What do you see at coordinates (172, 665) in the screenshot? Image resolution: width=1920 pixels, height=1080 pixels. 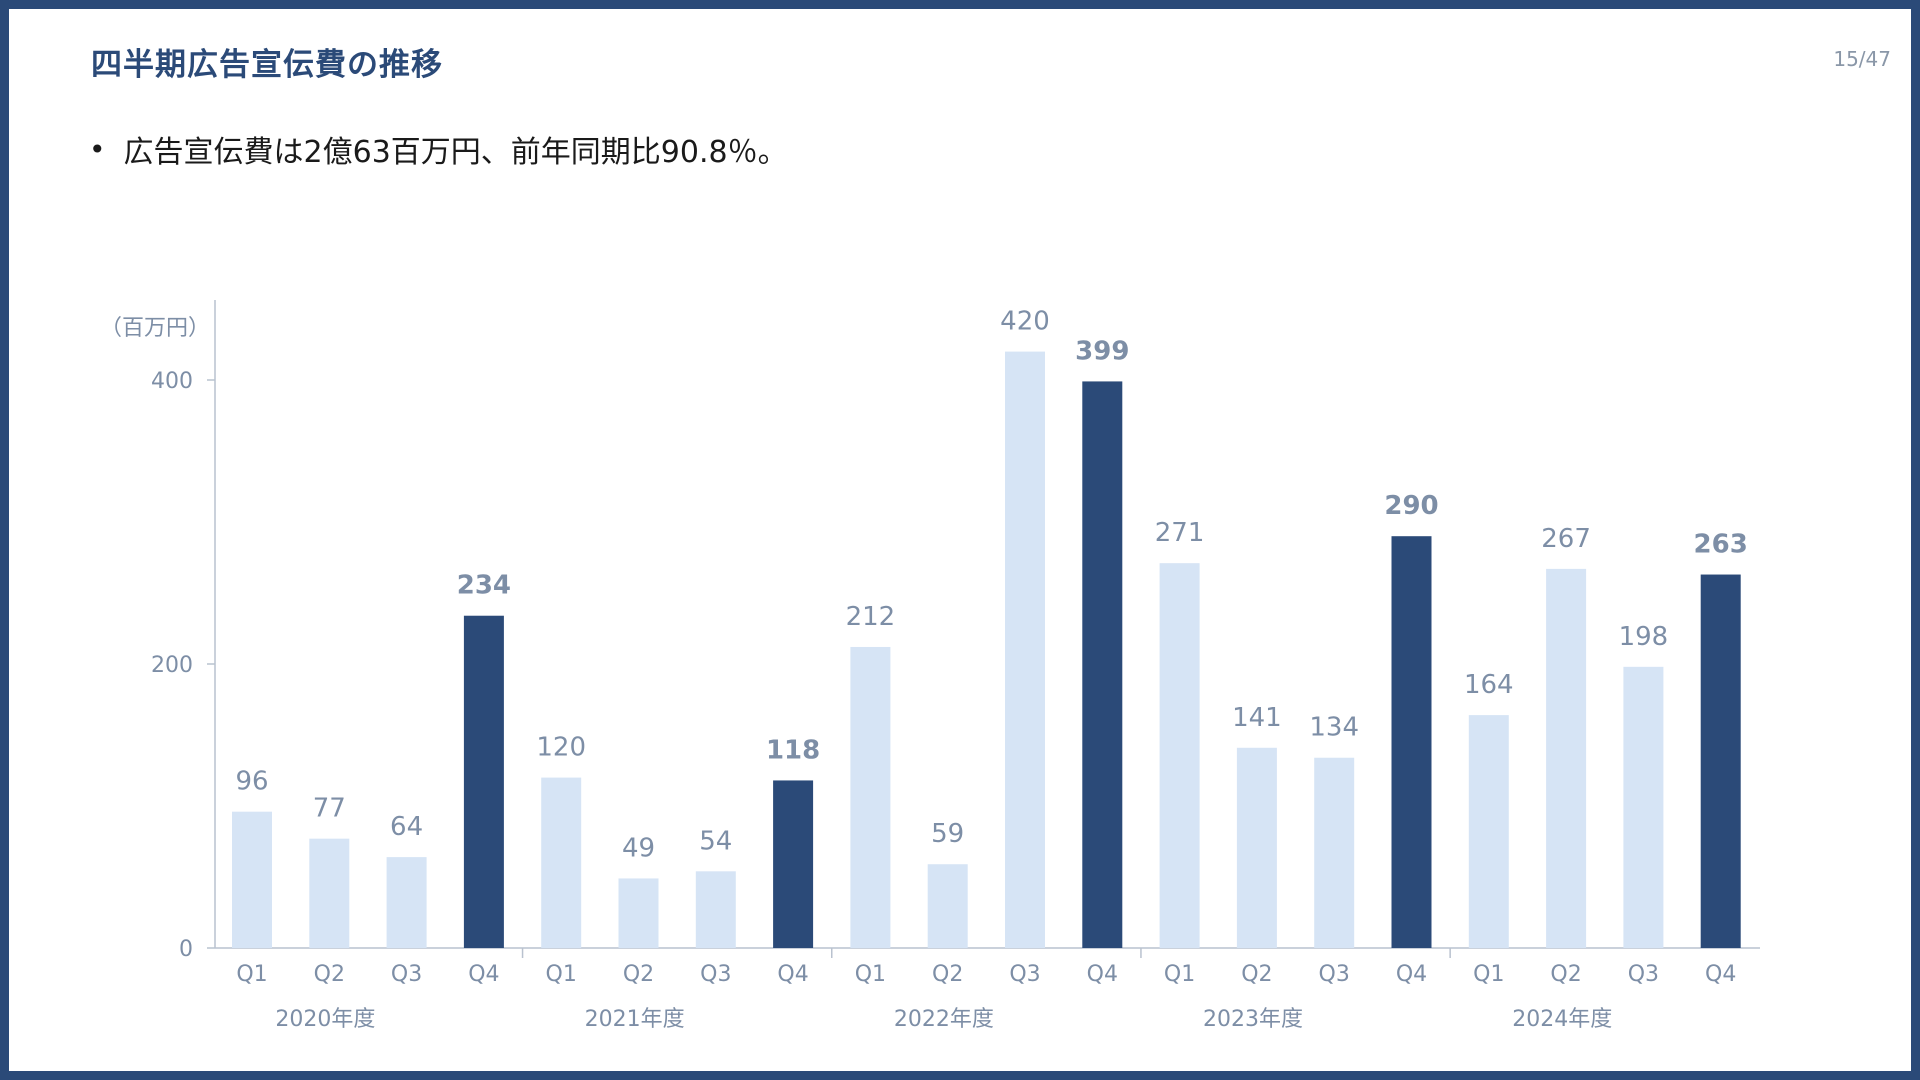 I see `y-tick-label: 200` at bounding box center [172, 665].